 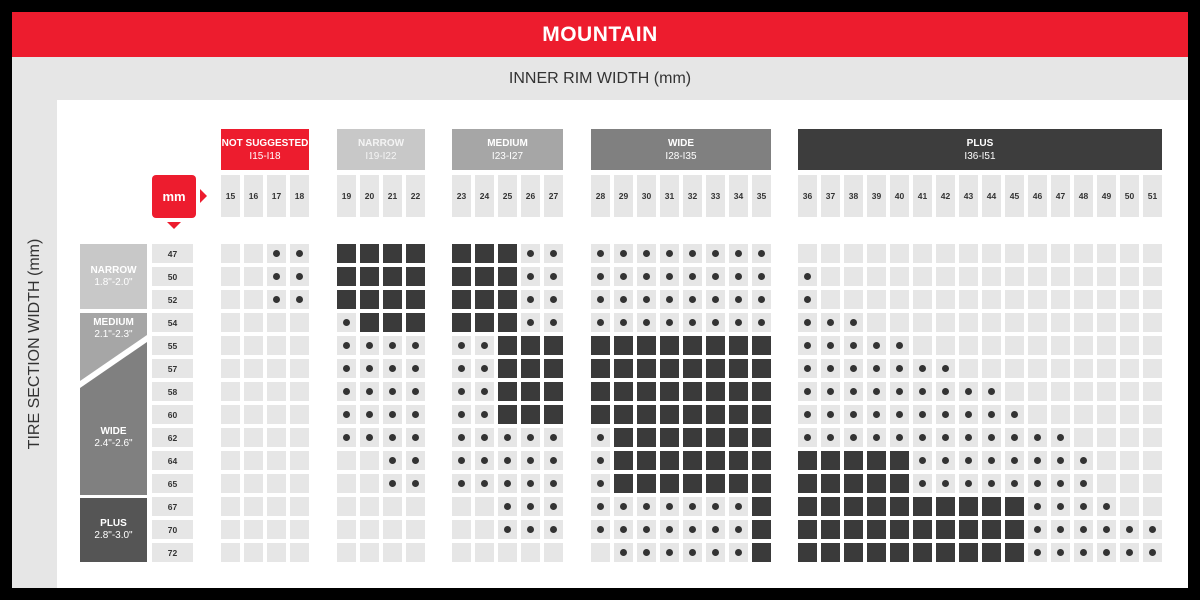 I want to click on column-header: 46, so click(x=1037, y=196).